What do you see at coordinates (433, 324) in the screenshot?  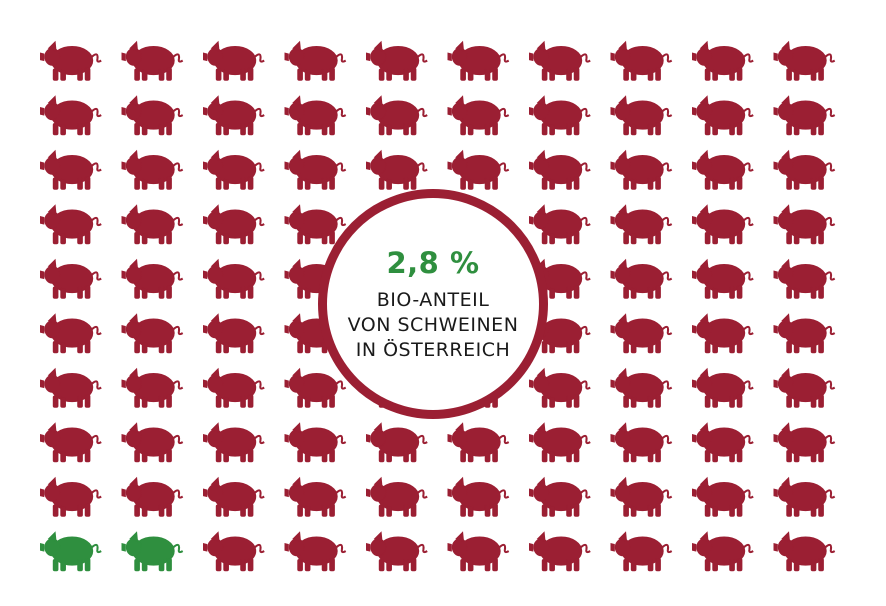 I see `caption-line-2: VON SCHWEINEN` at bounding box center [433, 324].